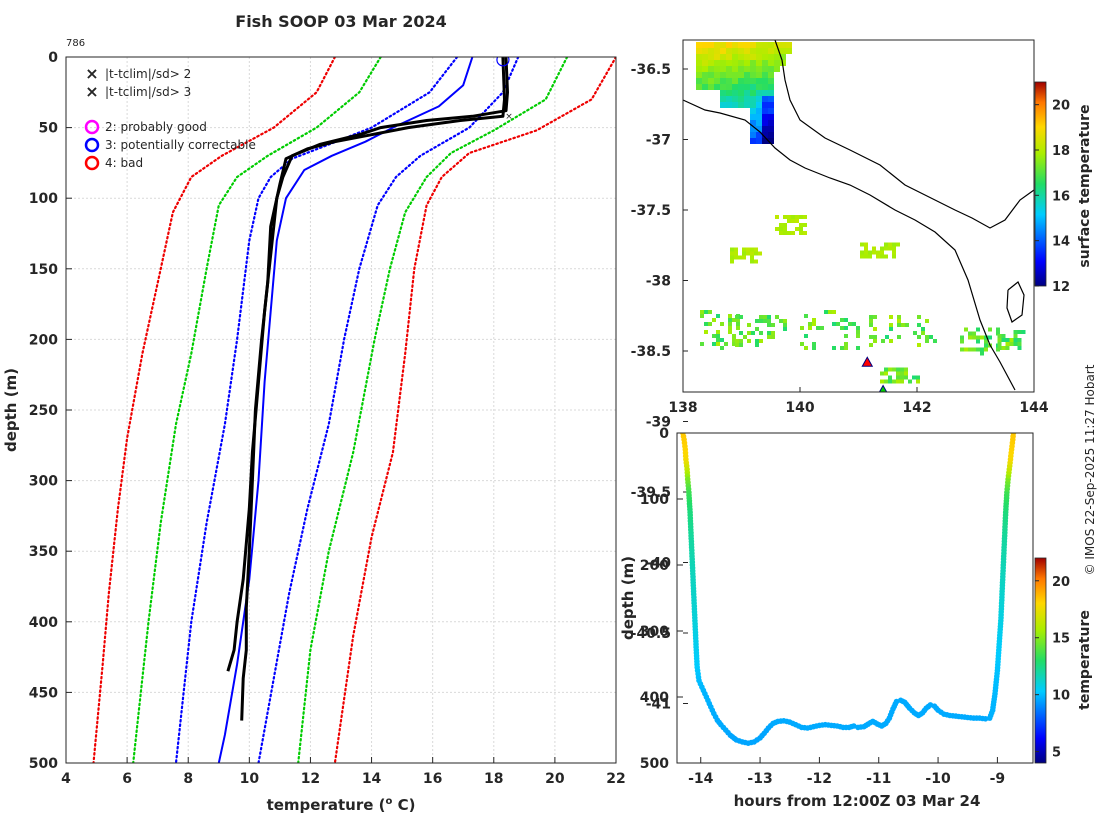 The image size is (1100, 820). I want to click on depth-time-y-tick-label: 400, so click(654, 698).